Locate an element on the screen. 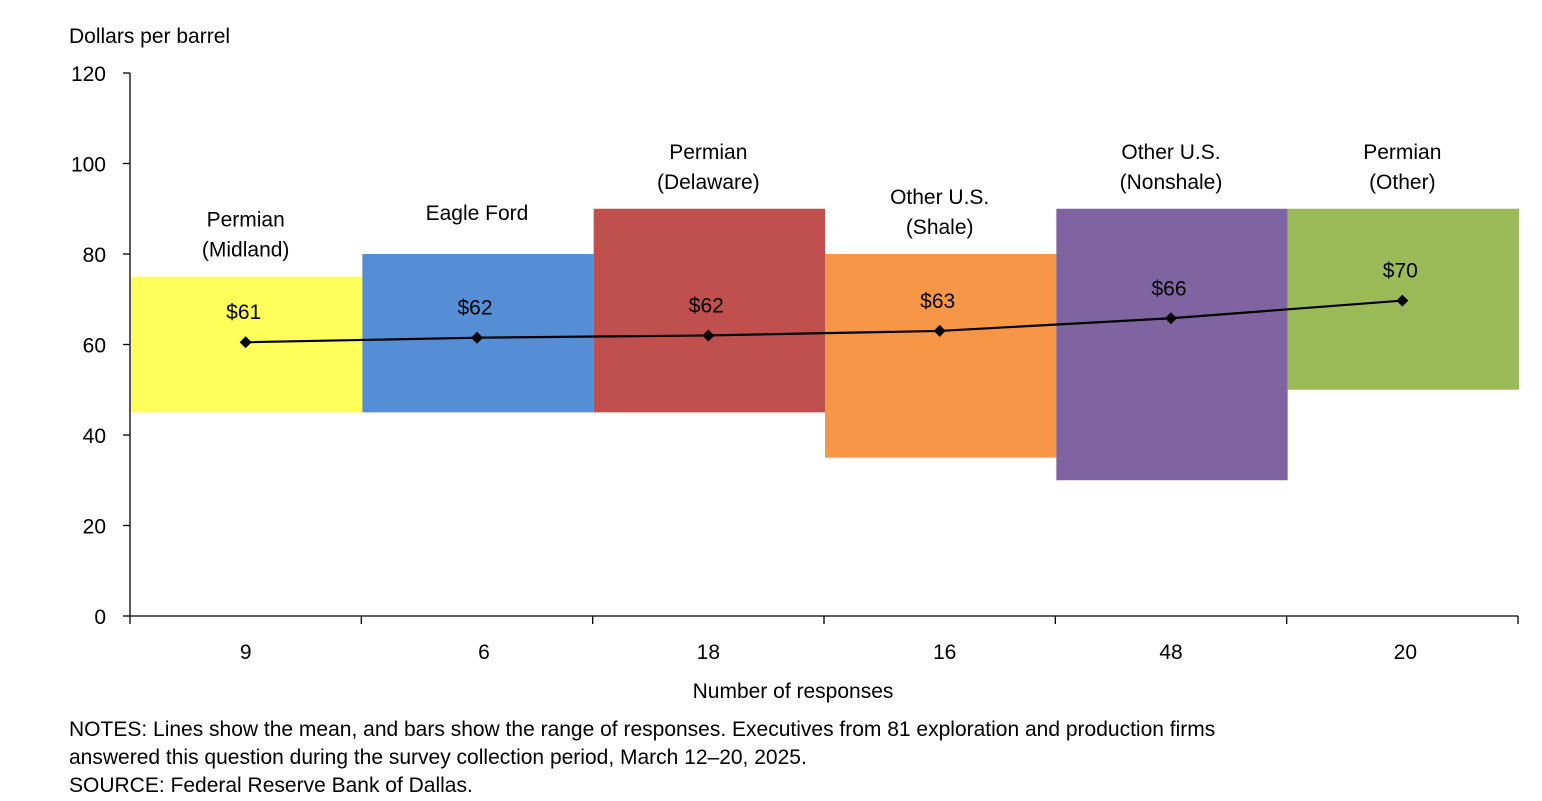  x-tick-label: 9 is located at coordinates (246, 652).